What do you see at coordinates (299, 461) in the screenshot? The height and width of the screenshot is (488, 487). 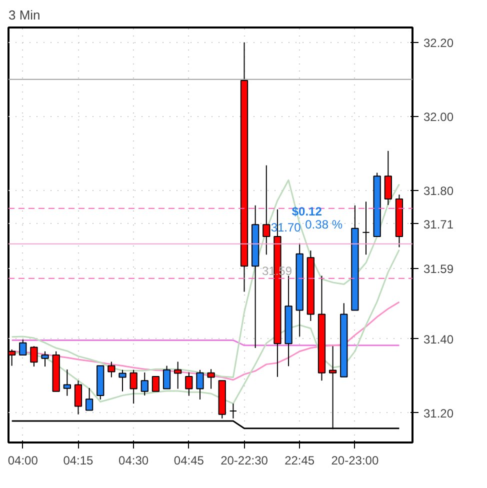 I see `x-tick-label: 22:45` at bounding box center [299, 461].